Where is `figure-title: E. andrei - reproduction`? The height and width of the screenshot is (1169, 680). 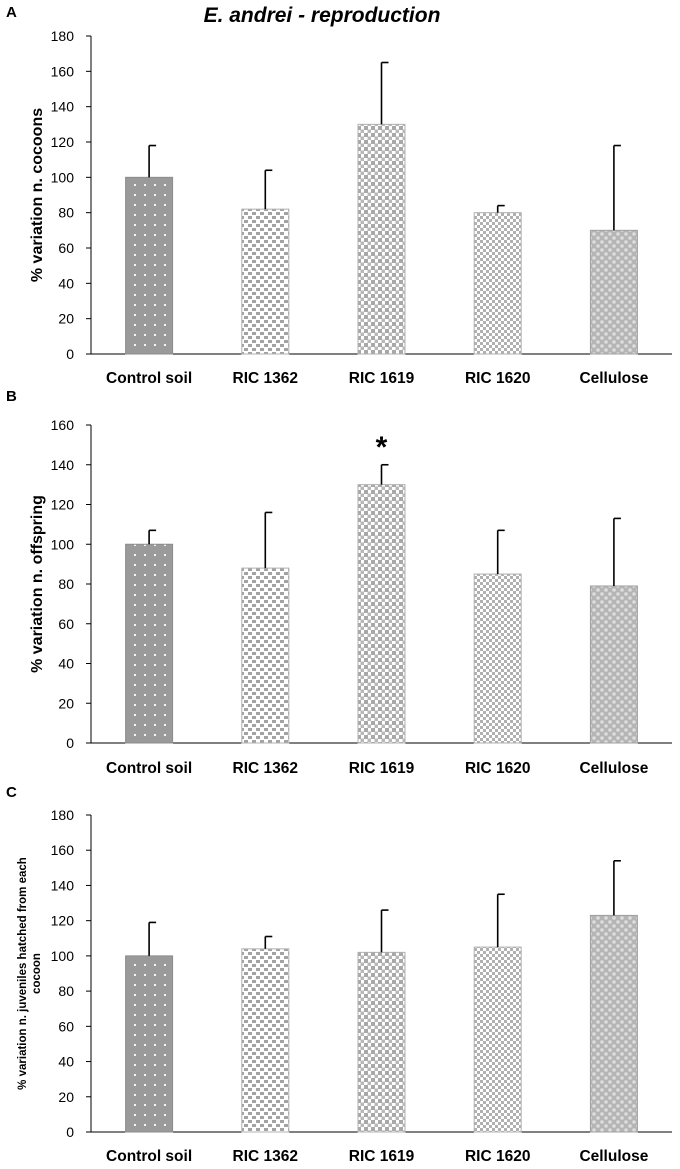 figure-title: E. andrei - reproduction is located at coordinates (322, 15).